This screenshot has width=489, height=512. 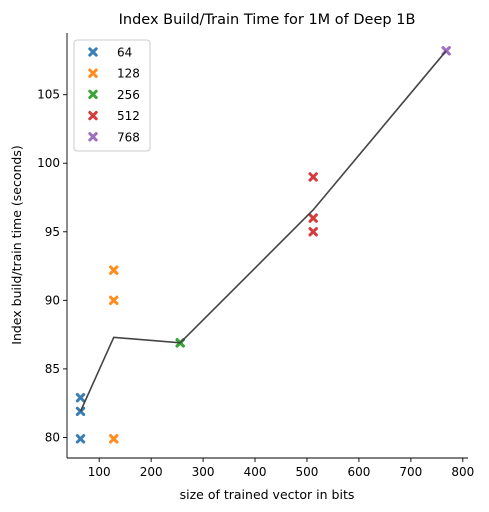 What do you see at coordinates (48, 163) in the screenshot?
I see `y-tick-label: 100` at bounding box center [48, 163].